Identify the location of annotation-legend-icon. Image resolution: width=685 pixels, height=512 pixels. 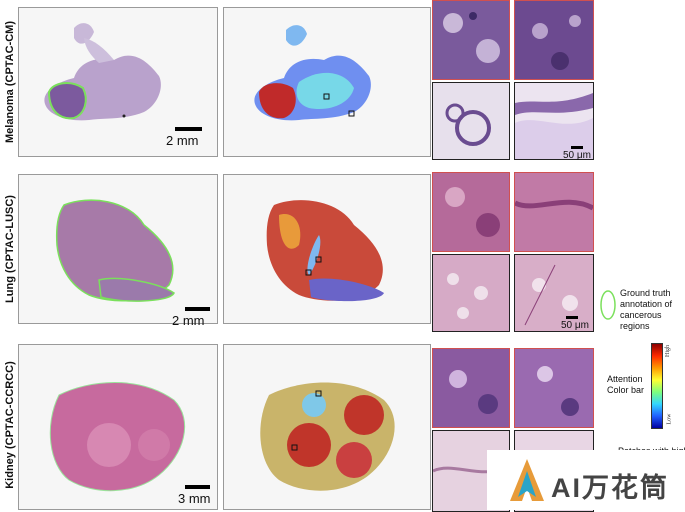
(608, 305).